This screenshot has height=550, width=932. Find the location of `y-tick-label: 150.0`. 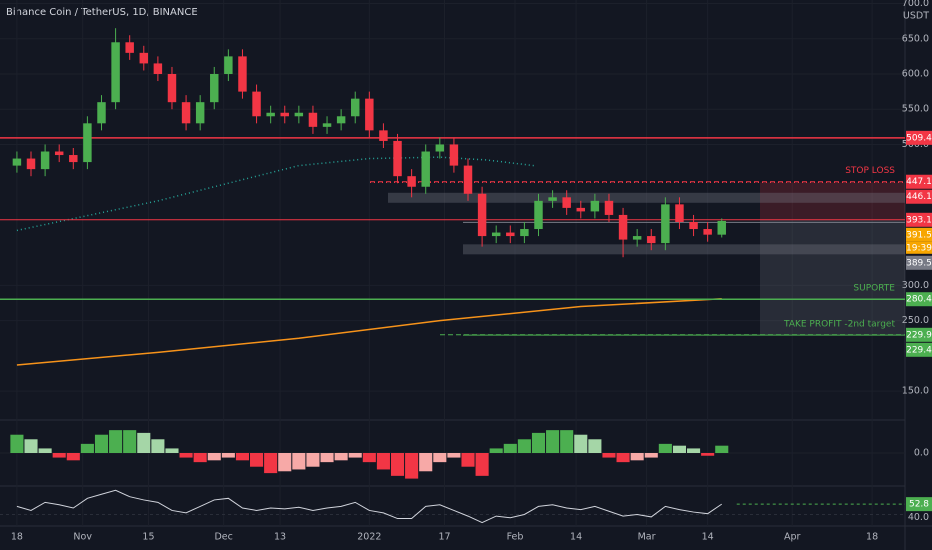

y-tick-label: 150.0 is located at coordinates (915, 391).